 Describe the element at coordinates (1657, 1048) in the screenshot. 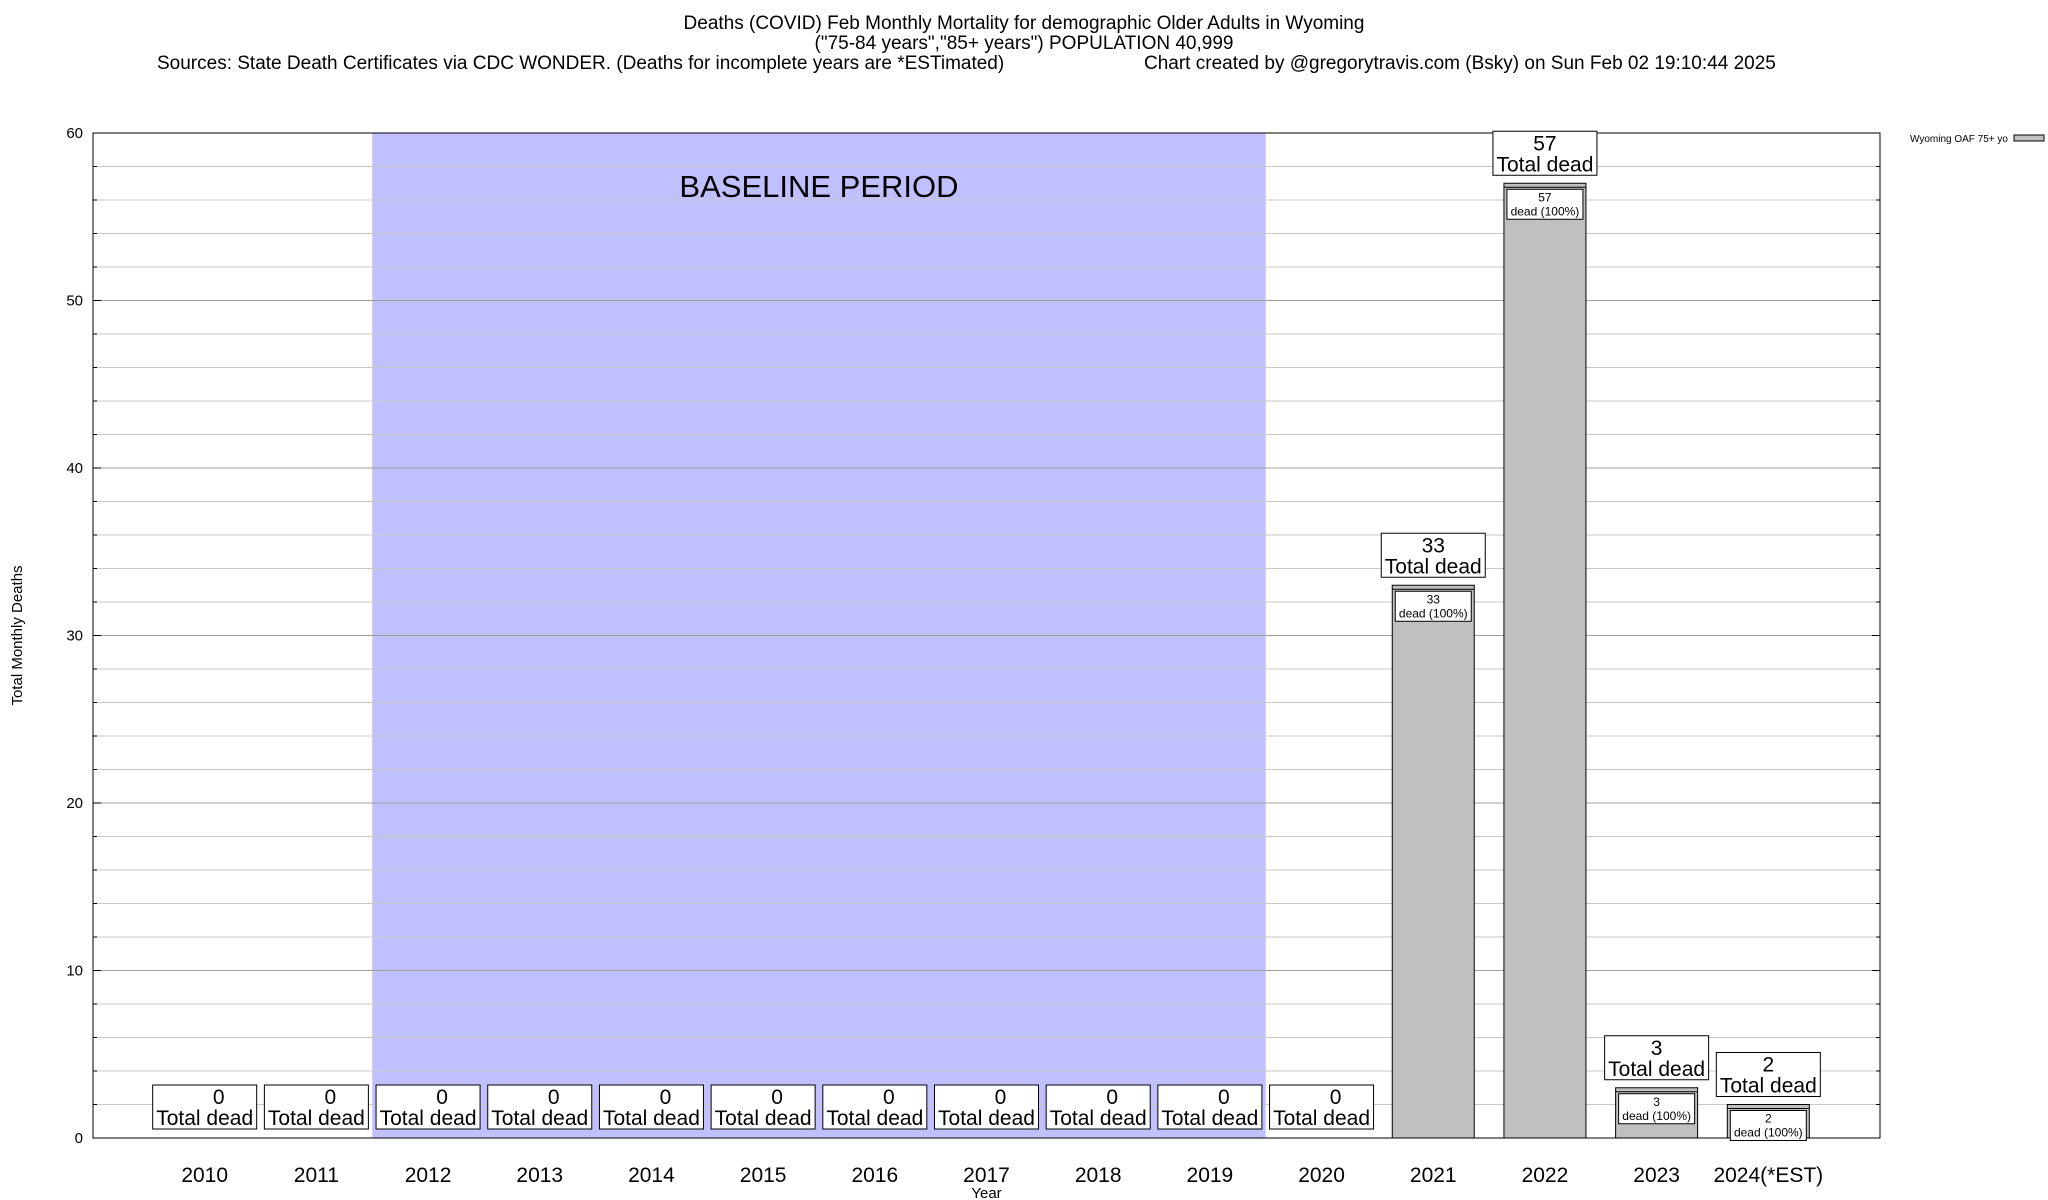

I see `bar-value-label: 3` at that location.